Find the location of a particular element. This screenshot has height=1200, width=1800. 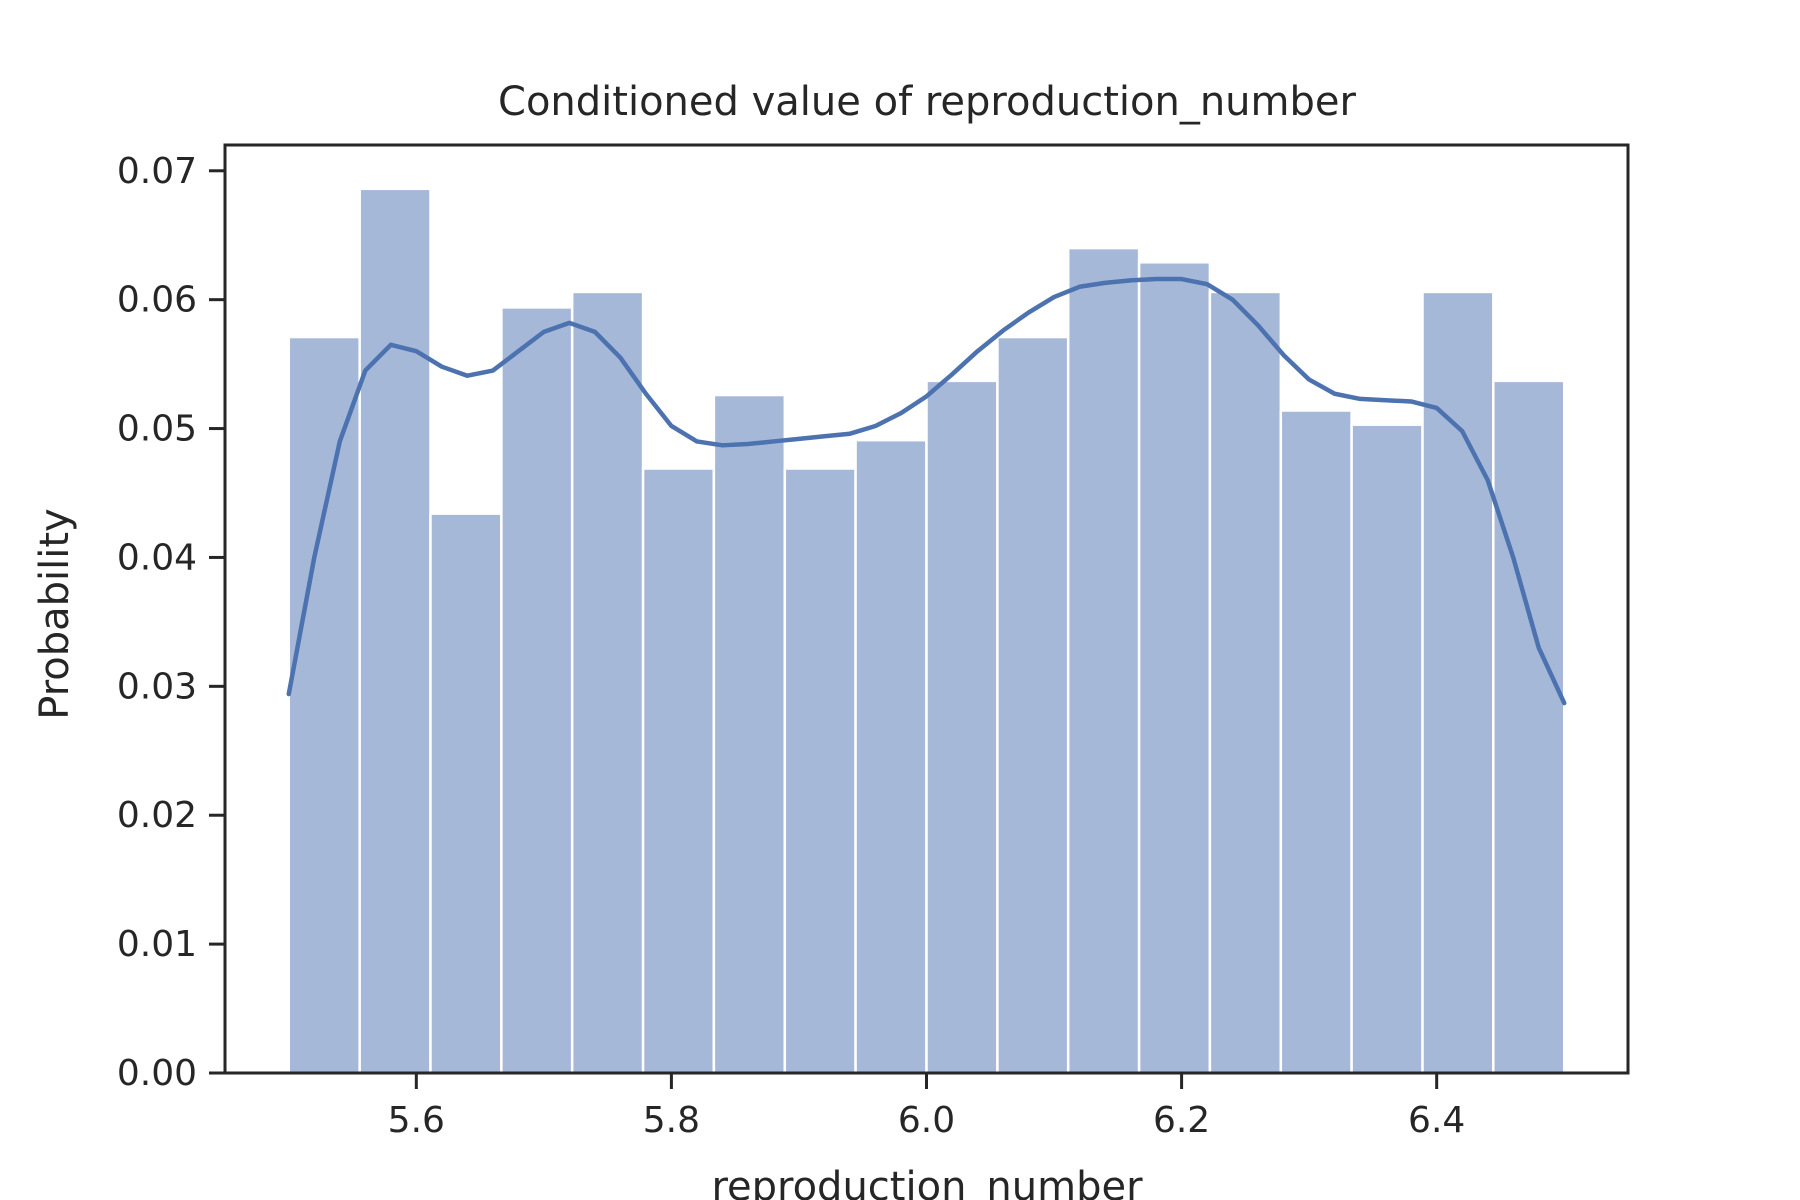

y-axis: 0.00 0.01 0.02 0.03 0.04 0.05 0.06 0.07 is located at coordinates (171, 622).